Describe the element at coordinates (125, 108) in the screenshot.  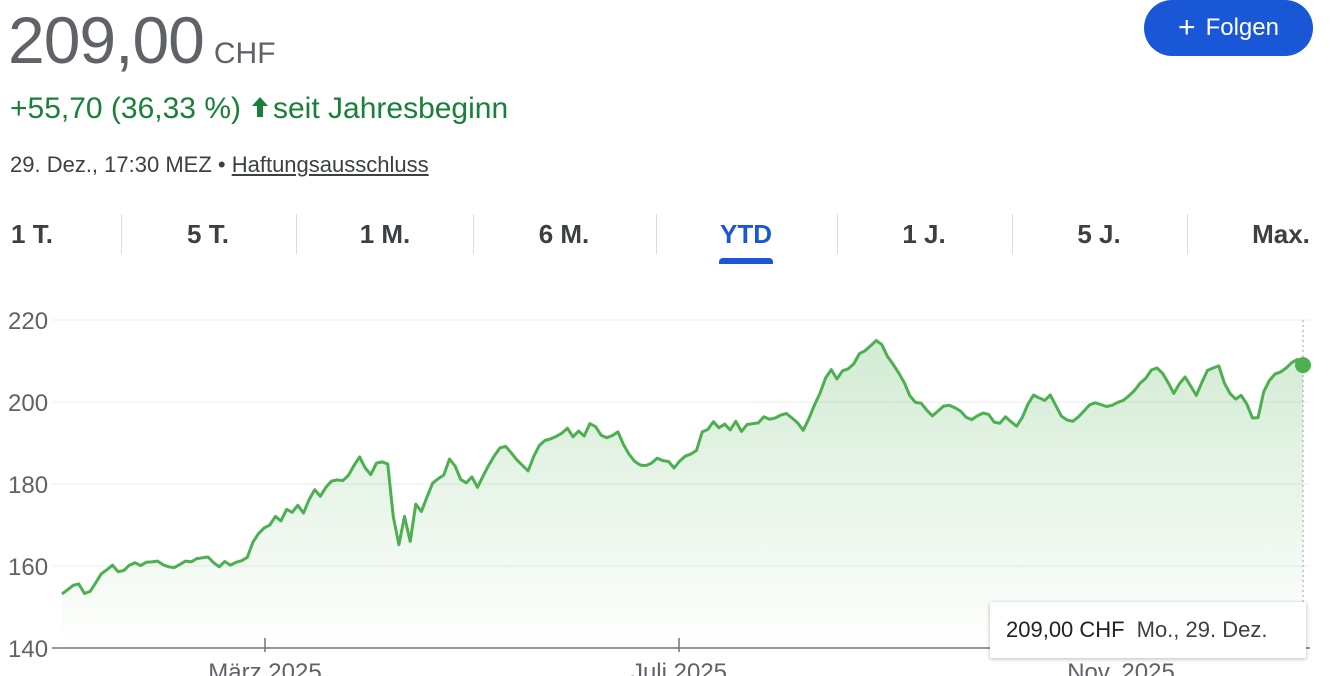
I see `change-value: +55,70 (36,33 %)` at that location.